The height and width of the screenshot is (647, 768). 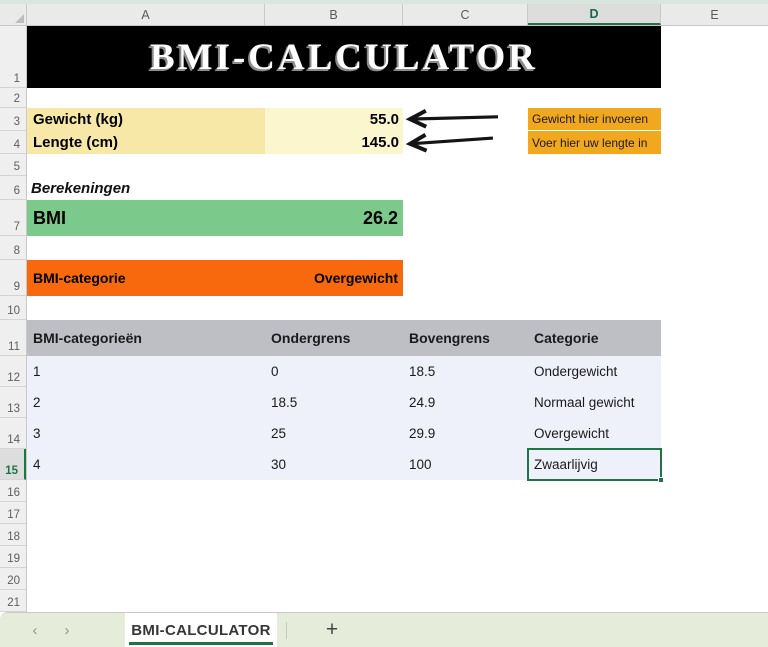 What do you see at coordinates (311, 338) in the screenshot?
I see `table-header-lower: Ondergrens` at bounding box center [311, 338].